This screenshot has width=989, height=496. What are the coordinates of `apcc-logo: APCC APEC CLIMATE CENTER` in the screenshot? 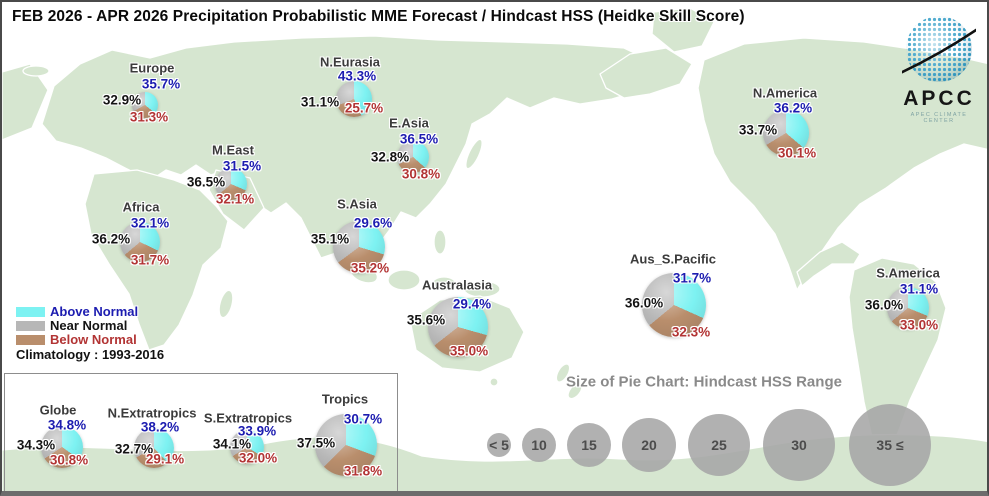 It's located at (939, 68).